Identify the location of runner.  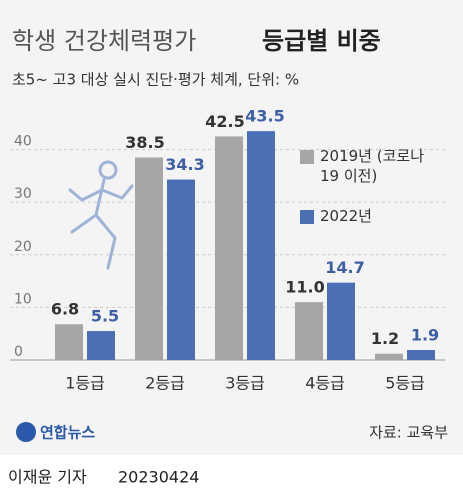
(101, 215).